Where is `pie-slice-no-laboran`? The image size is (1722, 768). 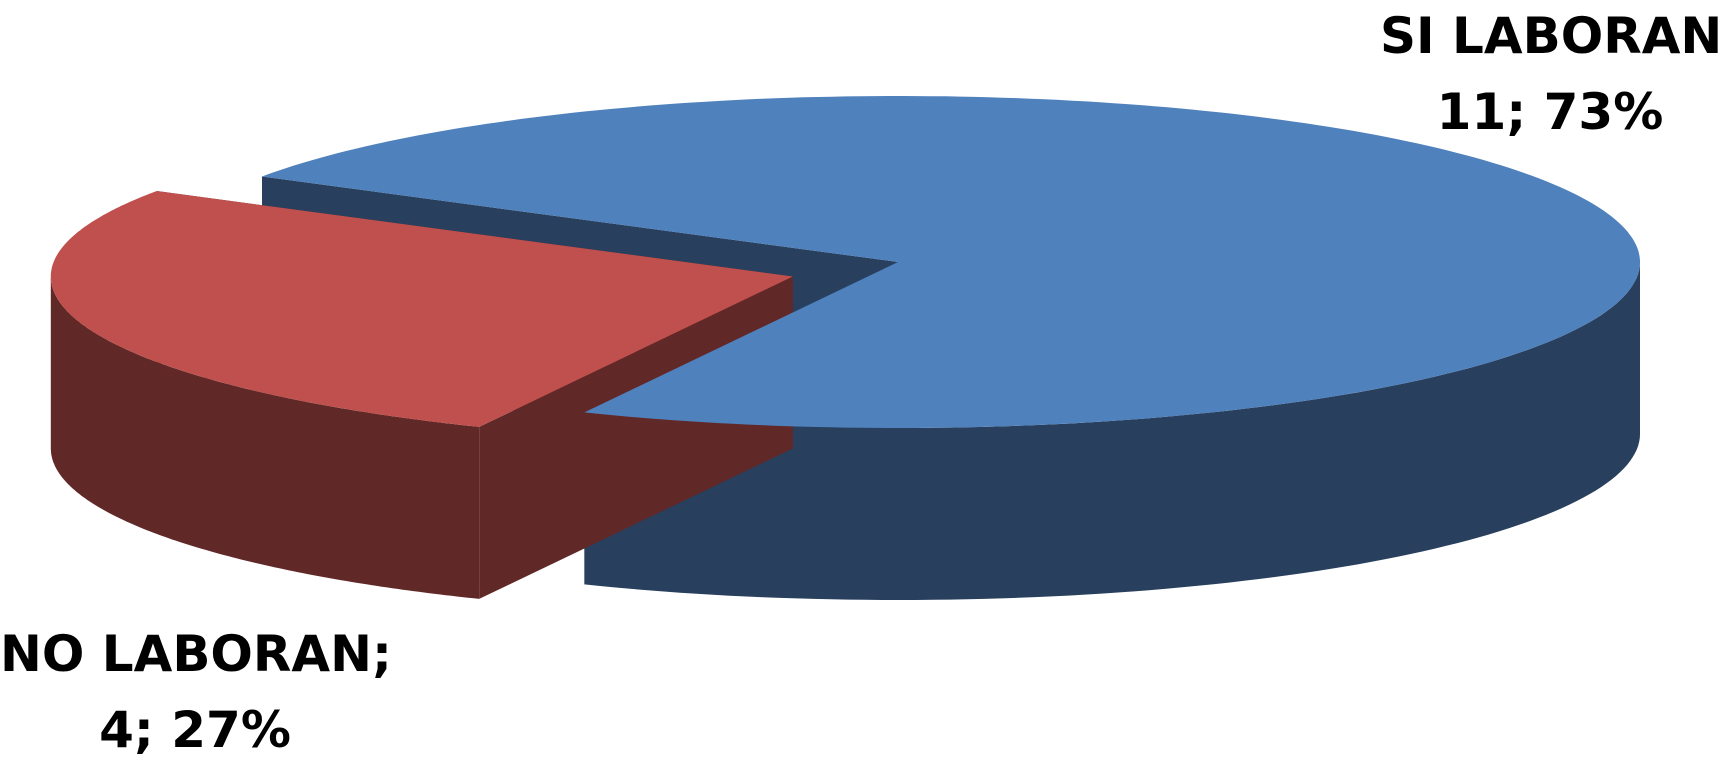
pie-slice-no-laboran is located at coordinates (421, 309).